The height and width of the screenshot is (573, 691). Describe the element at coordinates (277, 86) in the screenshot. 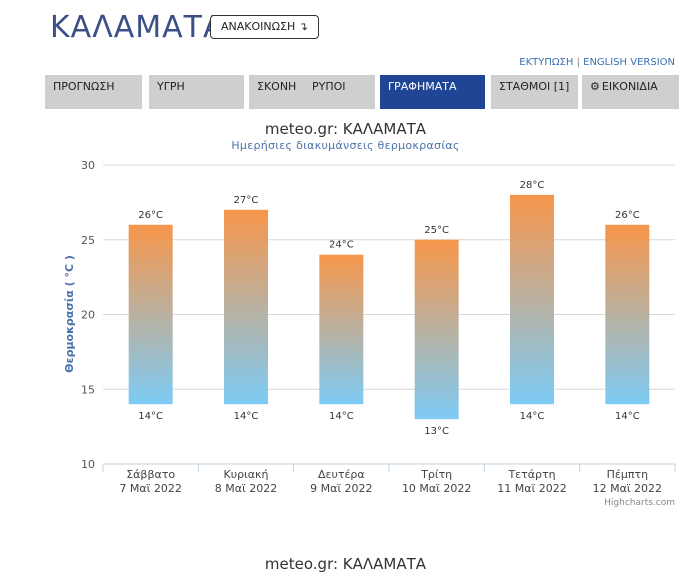

I see `tab-label: ΣΚΟΝΗ` at that location.